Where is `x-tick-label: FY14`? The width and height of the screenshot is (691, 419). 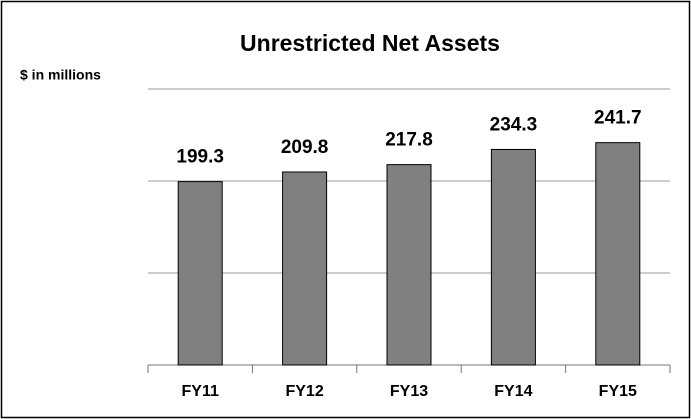 x-tick-label: FY14 is located at coordinates (513, 391).